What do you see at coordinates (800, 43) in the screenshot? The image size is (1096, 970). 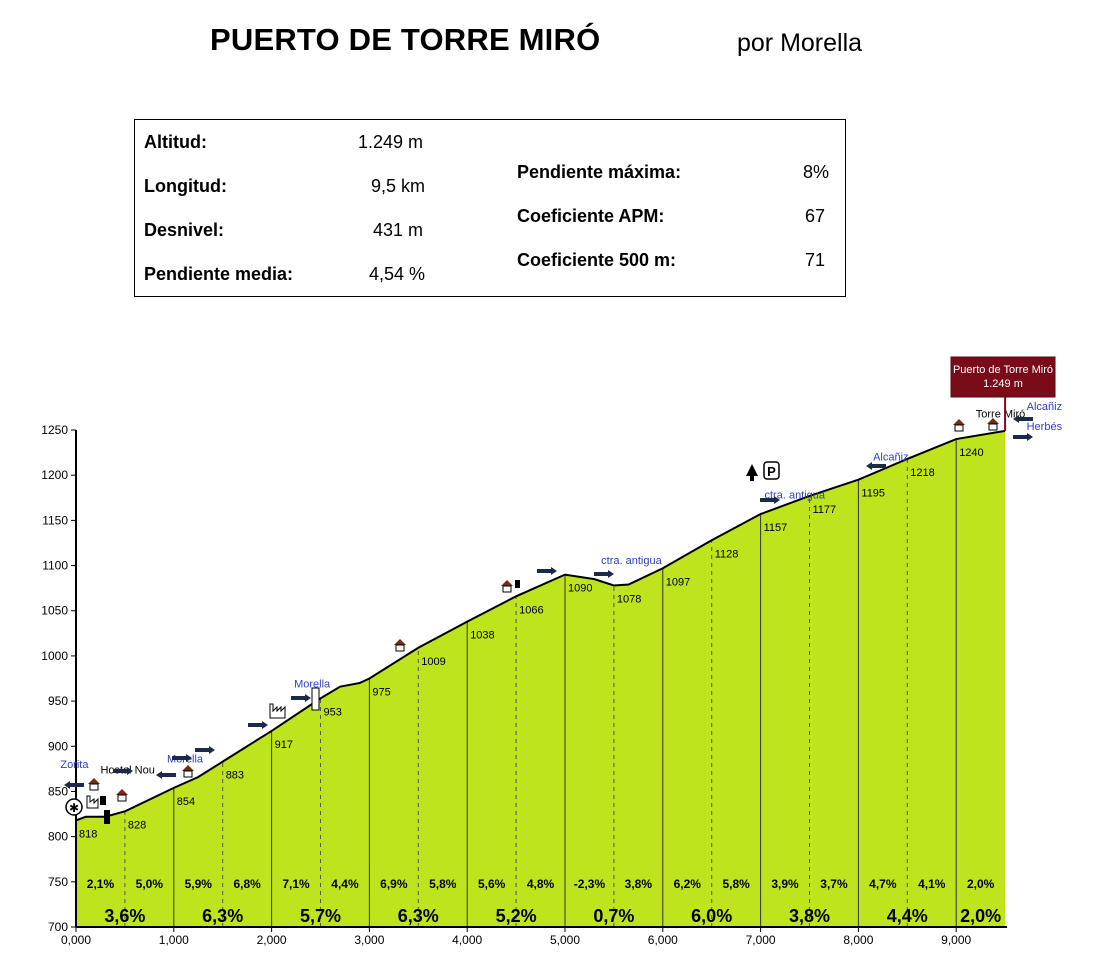 I see `page-subtitle: por Morella` at bounding box center [800, 43].